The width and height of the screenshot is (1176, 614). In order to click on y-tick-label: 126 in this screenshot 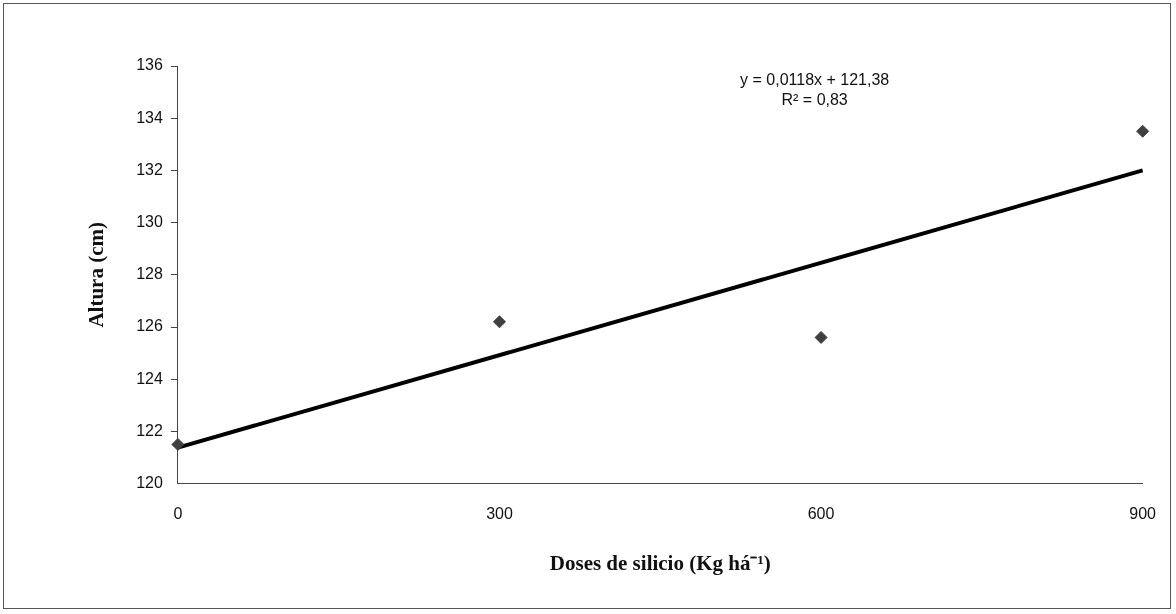, I will do `click(149, 326)`.